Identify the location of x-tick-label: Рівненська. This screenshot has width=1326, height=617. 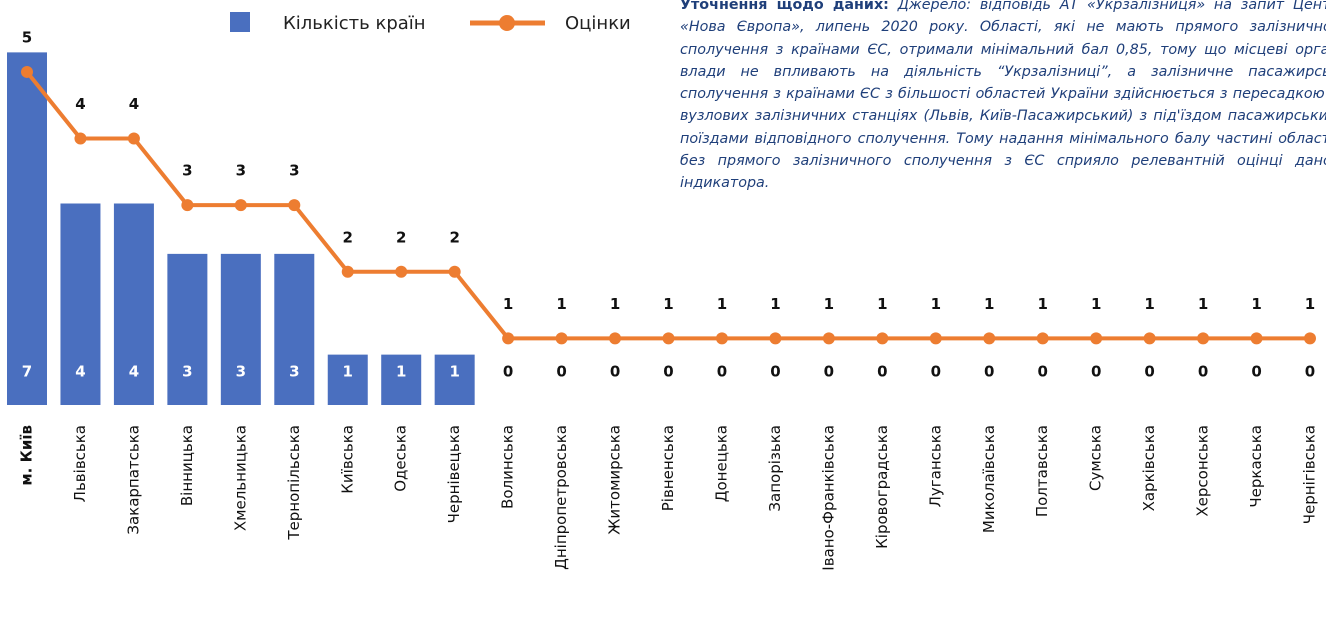
(668, 468).